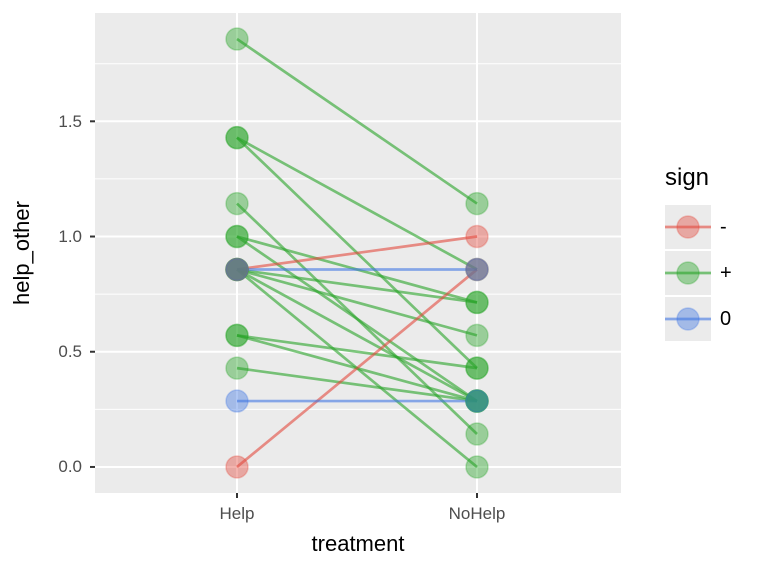  I want to click on y-tick-label-1.5: 1.5, so click(70, 121).